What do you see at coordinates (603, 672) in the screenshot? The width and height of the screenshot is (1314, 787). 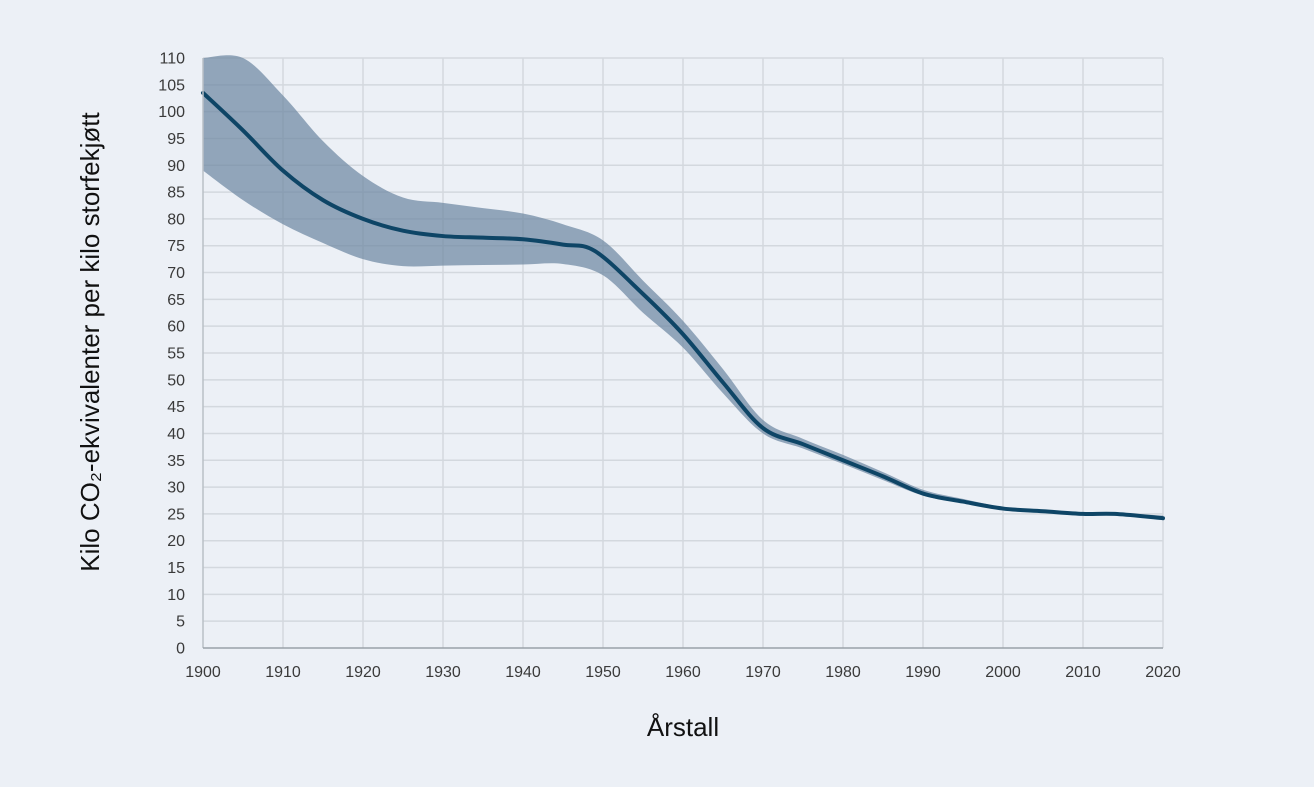 I see `x-tick-label: 1950` at bounding box center [603, 672].